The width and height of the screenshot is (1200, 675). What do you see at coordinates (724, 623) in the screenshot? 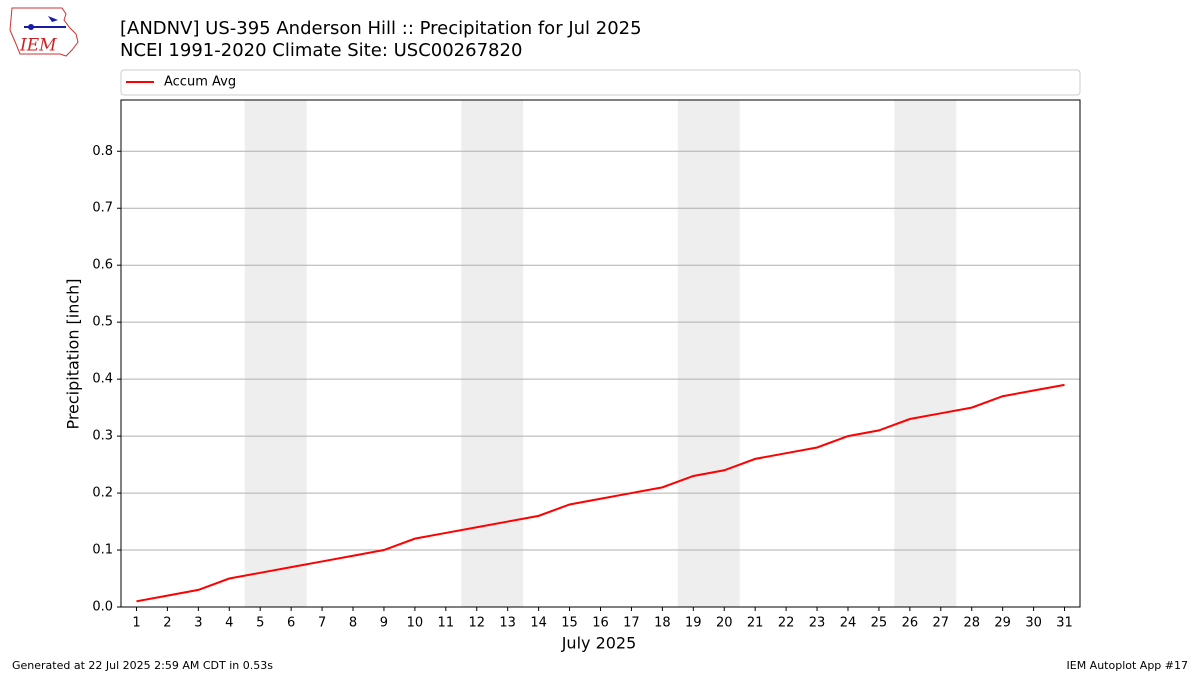
I see `x-tick-label: 20` at bounding box center [724, 623].